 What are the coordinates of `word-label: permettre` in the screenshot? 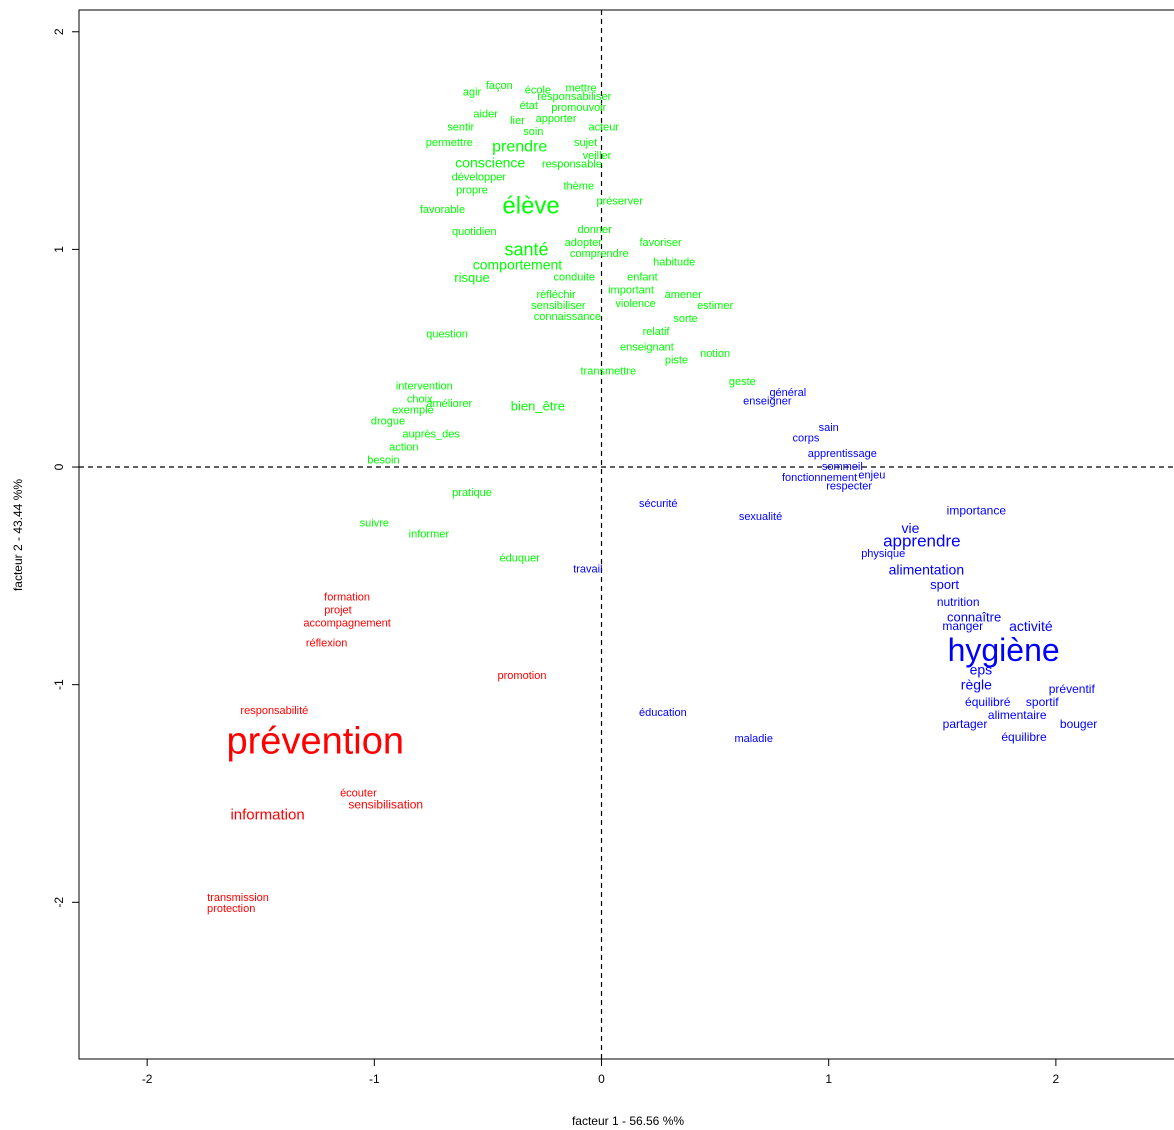 It's located at (449, 143).